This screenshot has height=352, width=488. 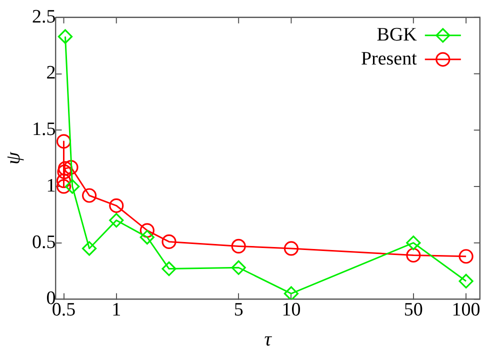 What do you see at coordinates (117, 310) in the screenshot?
I see `x-tick-label: 1` at bounding box center [117, 310].